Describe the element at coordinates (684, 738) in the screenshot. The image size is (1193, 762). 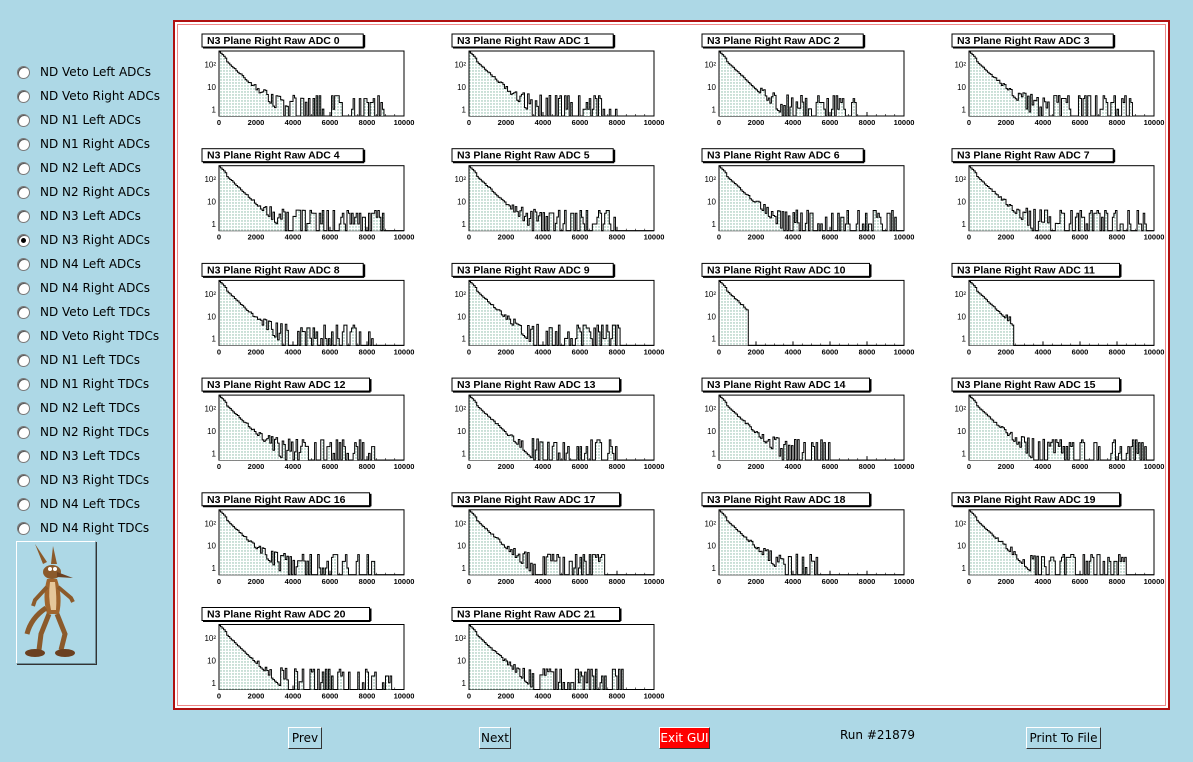
I see `exit-gui-button: Exit GUI` at that location.